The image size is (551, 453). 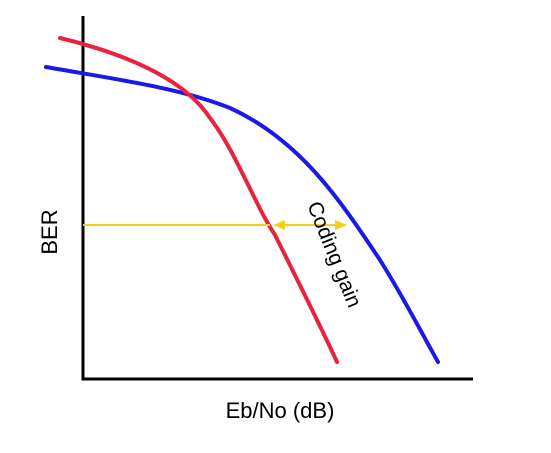 What do you see at coordinates (280, 410) in the screenshot?
I see `x-axis-label: Eb/No (dB)` at bounding box center [280, 410].